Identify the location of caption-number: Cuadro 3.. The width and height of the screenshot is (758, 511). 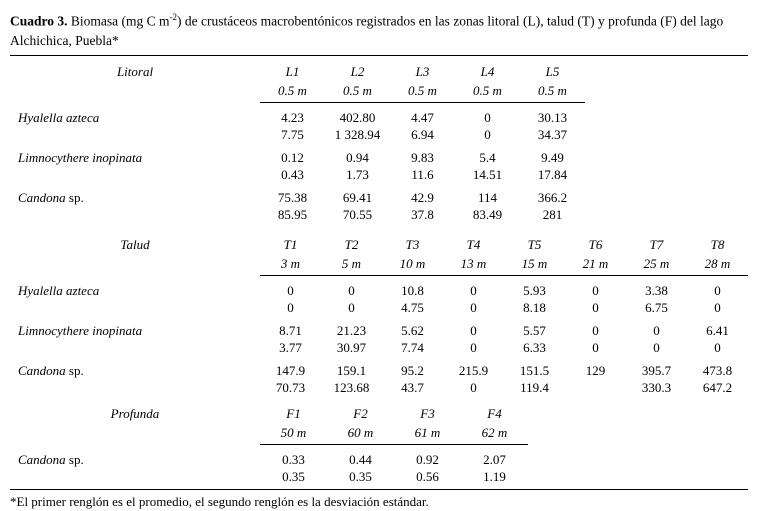
(39, 21).